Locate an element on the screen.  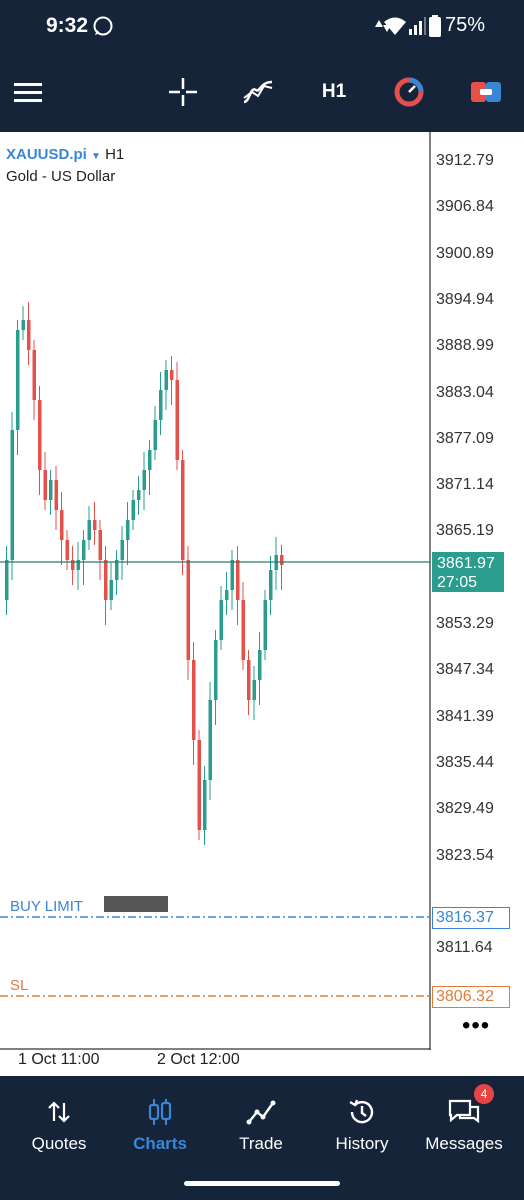
sl-price: 3806.32 is located at coordinates (471, 997).